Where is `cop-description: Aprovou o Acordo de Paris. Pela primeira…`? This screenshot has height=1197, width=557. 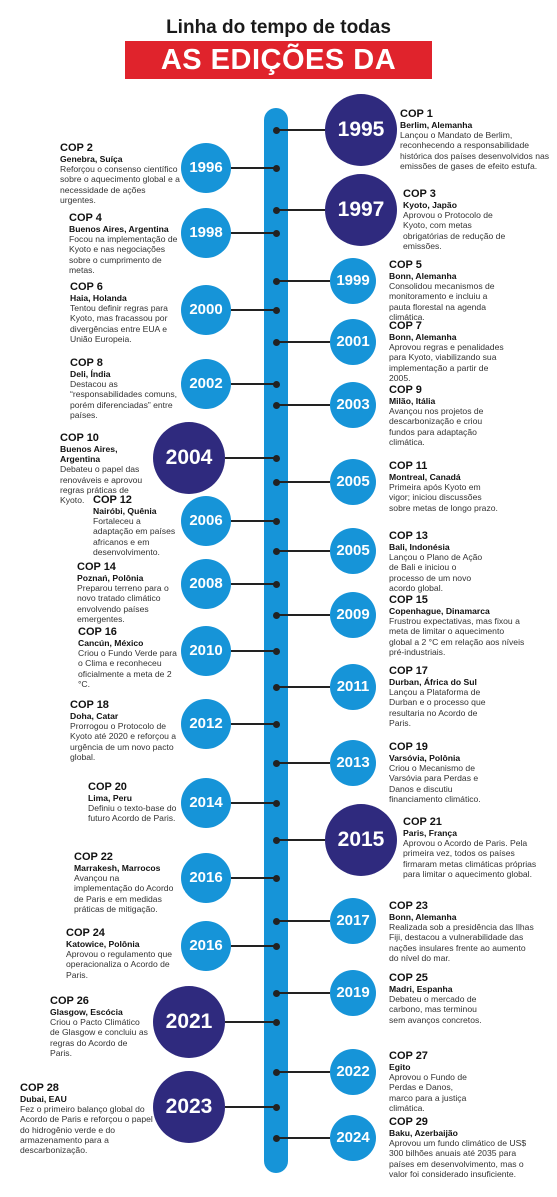 cop-description: Aprovou o Acordo de Paris. Pela primeira… is located at coordinates (470, 858).